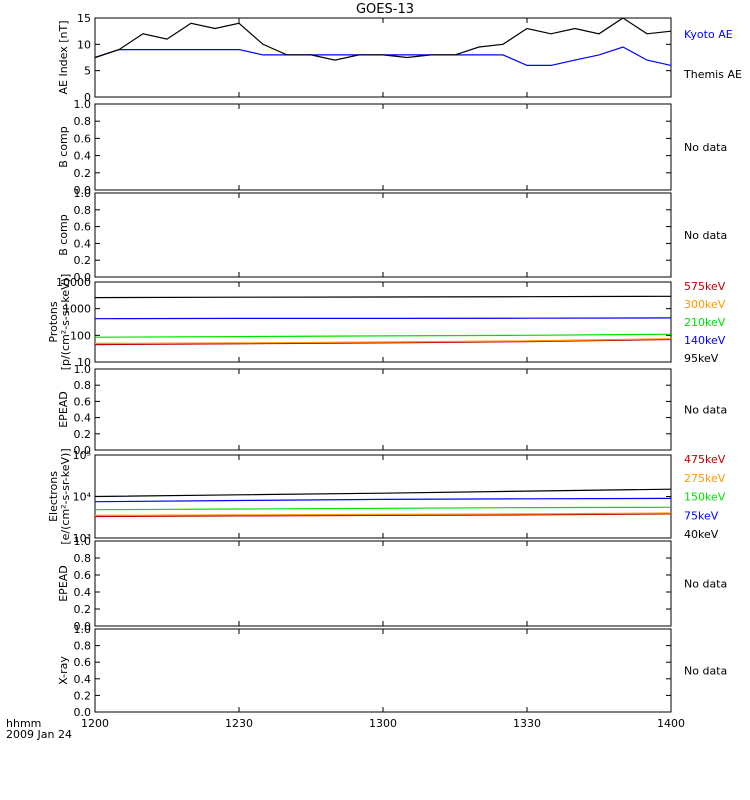 The height and width of the screenshot is (800, 750). Describe the element at coordinates (383, 493) in the screenshot. I see `series-line-40kev` at that location.